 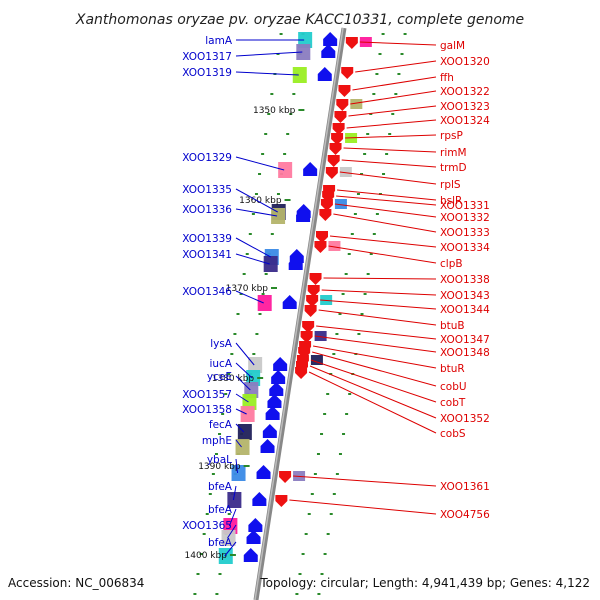 I want to click on reverse-gene-label: XOO1333, so click(x=465, y=233).